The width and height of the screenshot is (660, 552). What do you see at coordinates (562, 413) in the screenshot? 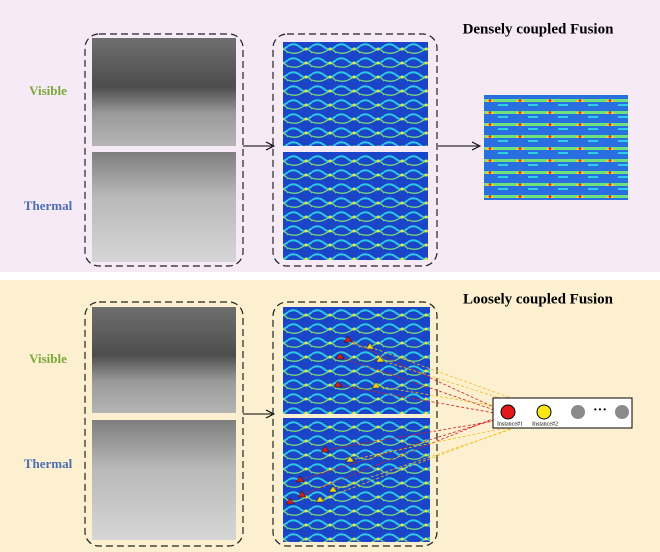
I see `instance-box` at bounding box center [562, 413].